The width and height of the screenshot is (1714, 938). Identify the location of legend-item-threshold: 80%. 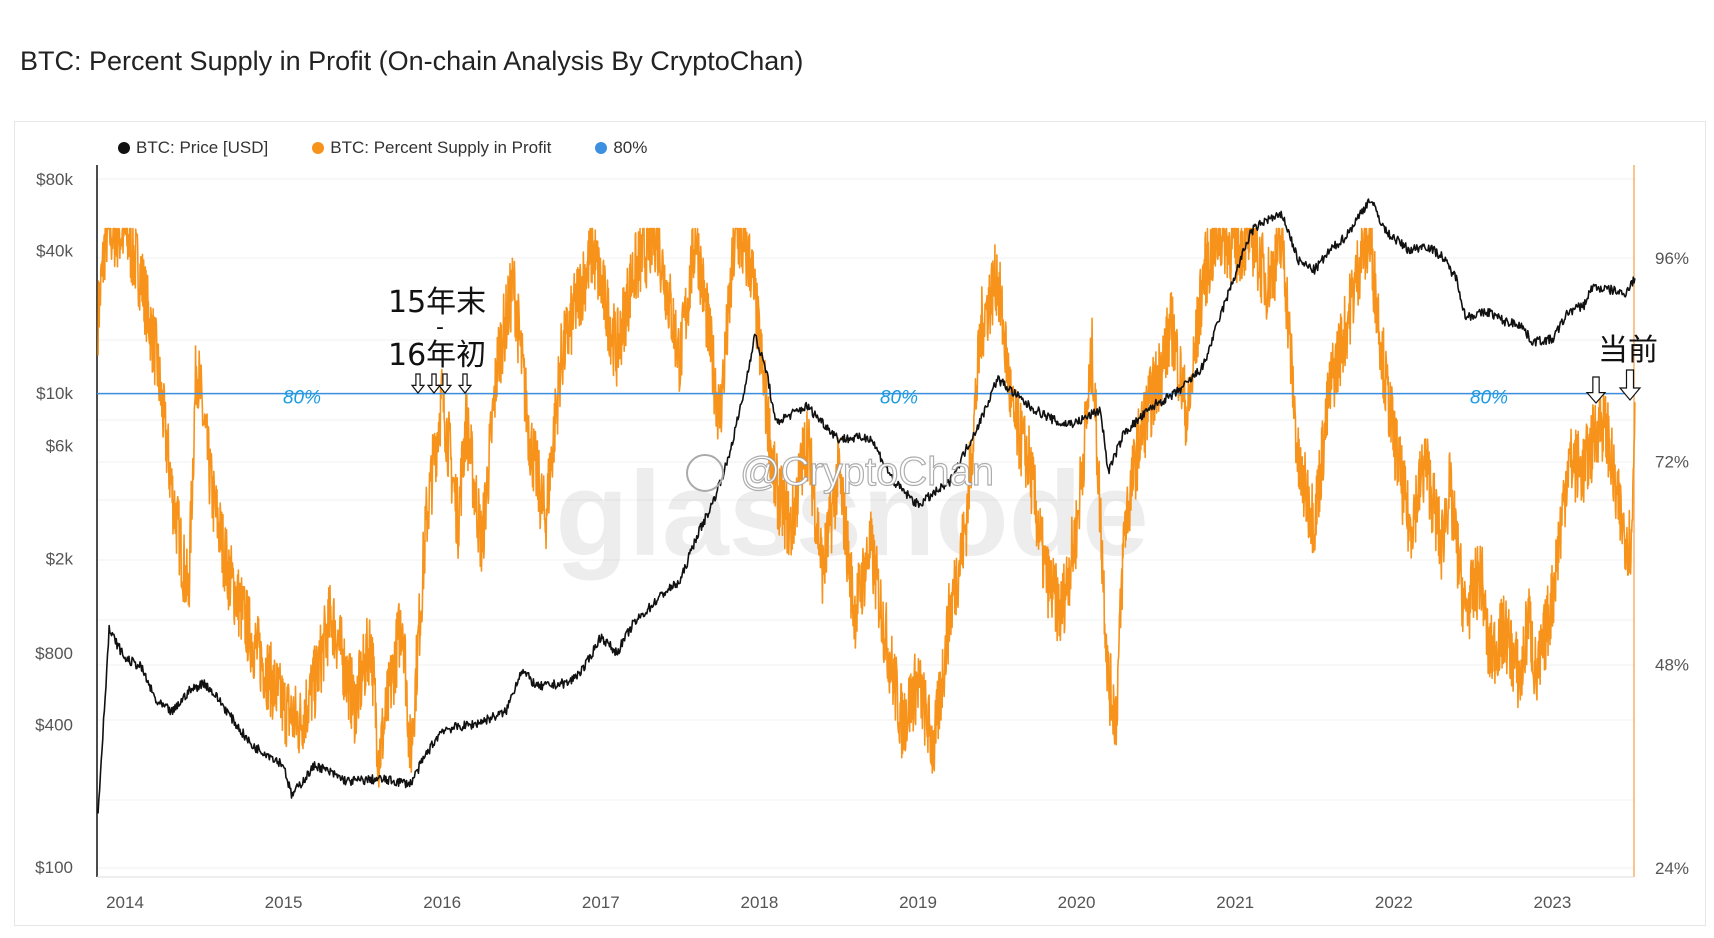
(621, 148).